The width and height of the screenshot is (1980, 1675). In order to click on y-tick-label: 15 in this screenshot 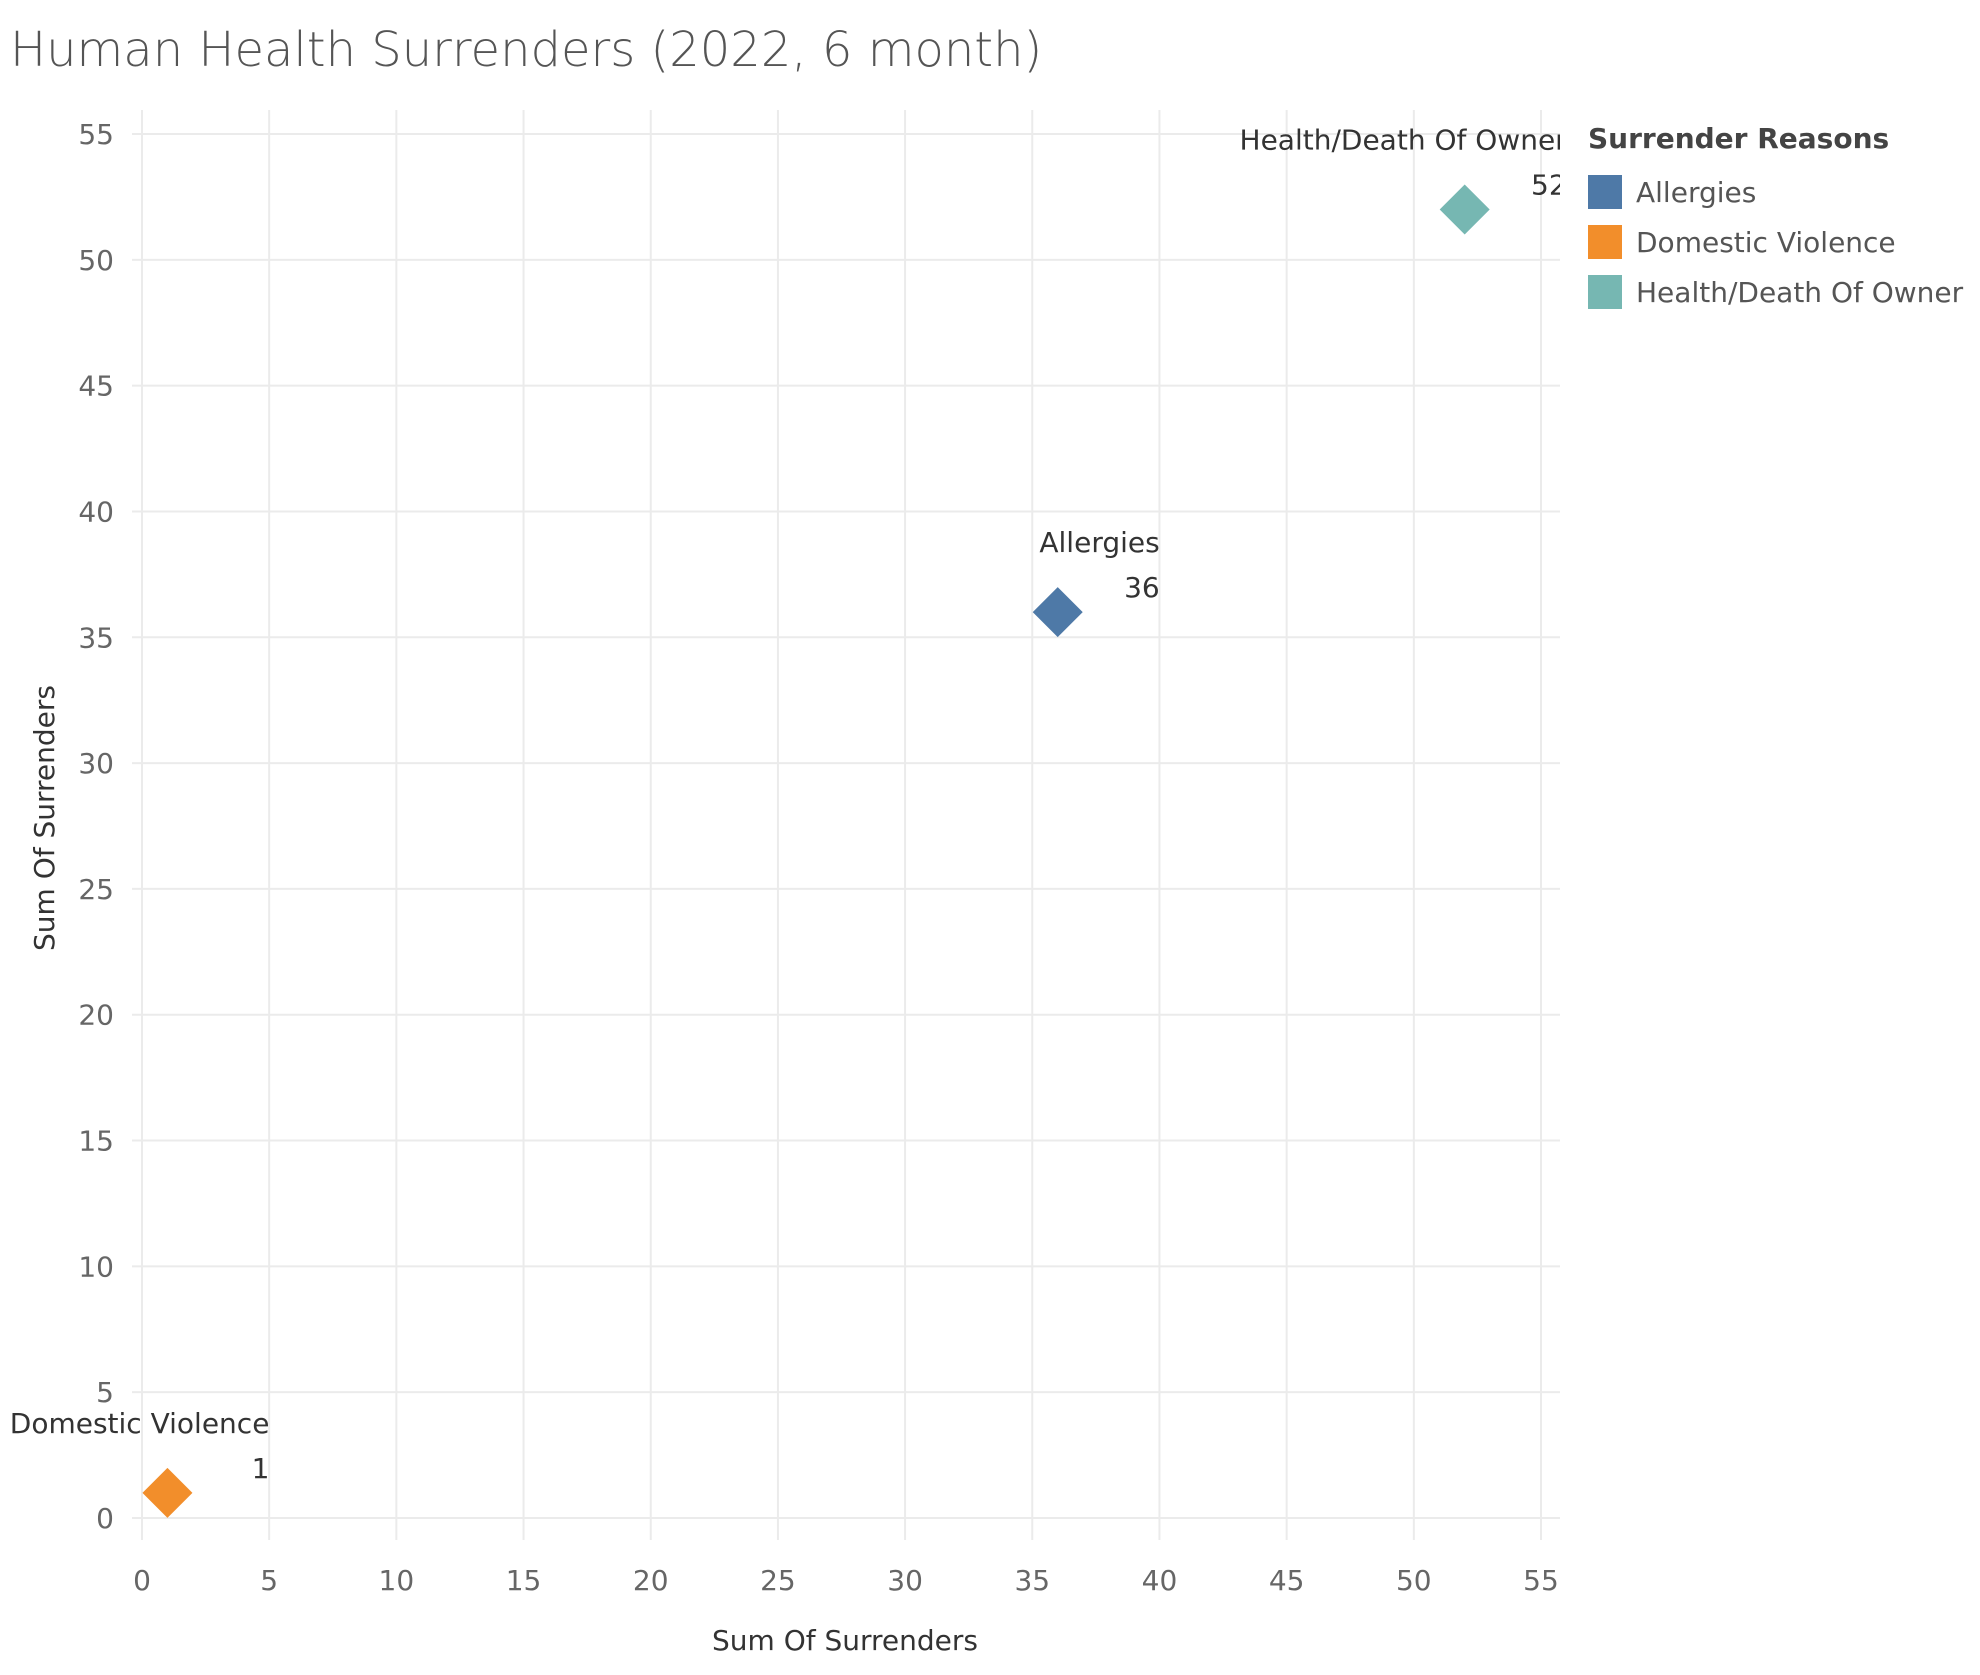, I will do `click(96, 1141)`.